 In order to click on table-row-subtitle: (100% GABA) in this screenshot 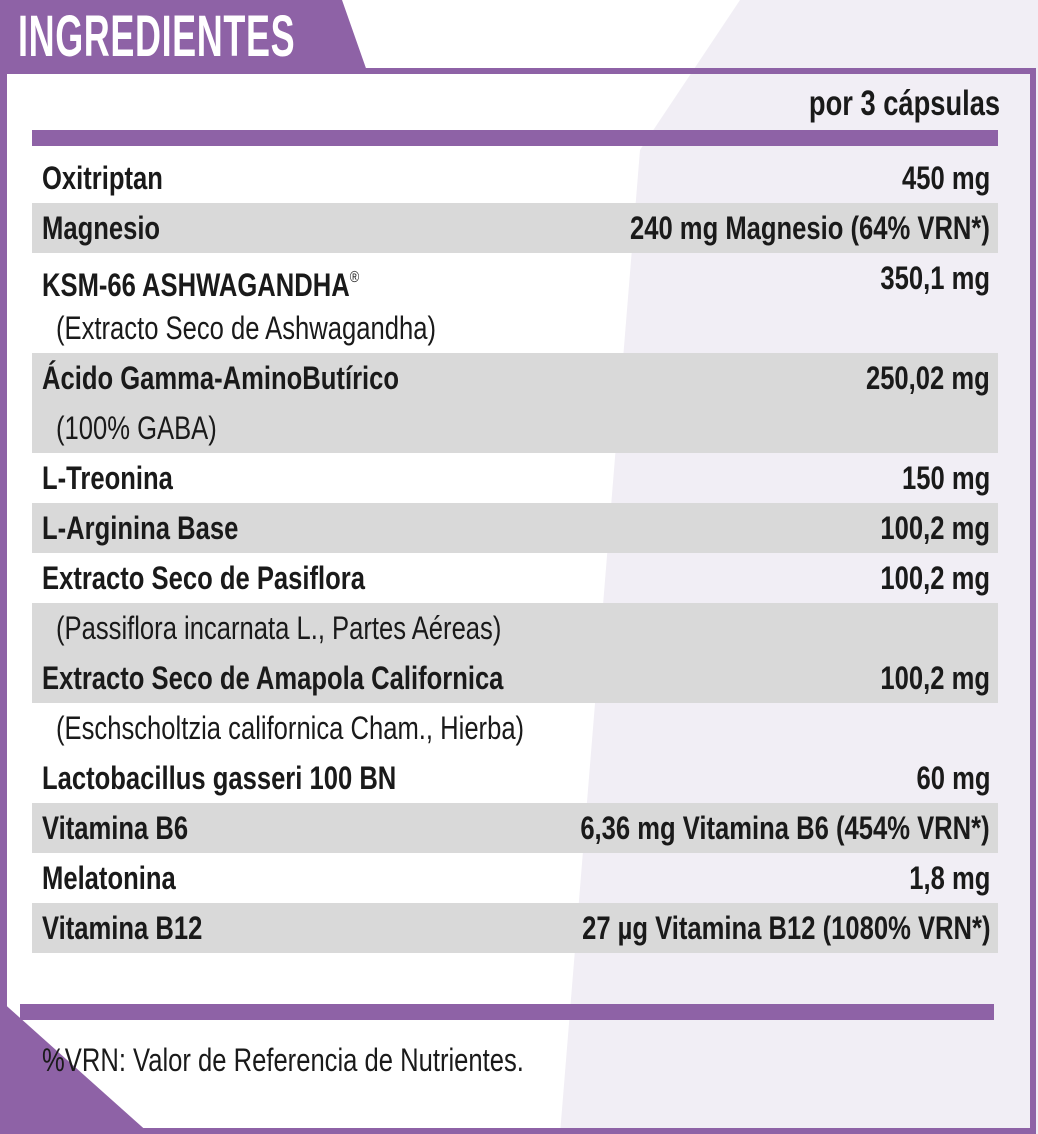, I will do `click(515, 428)`.